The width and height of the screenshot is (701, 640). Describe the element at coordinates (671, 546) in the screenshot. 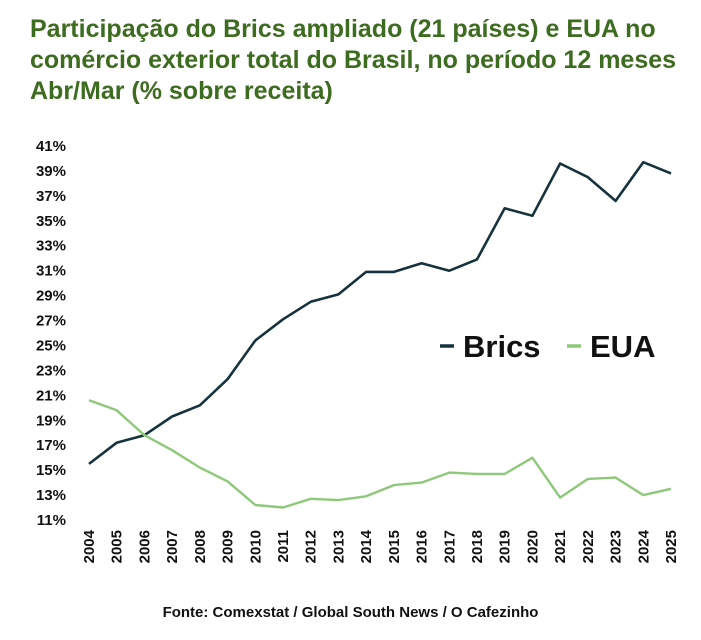

I see `x-tick-label: 2025` at that location.